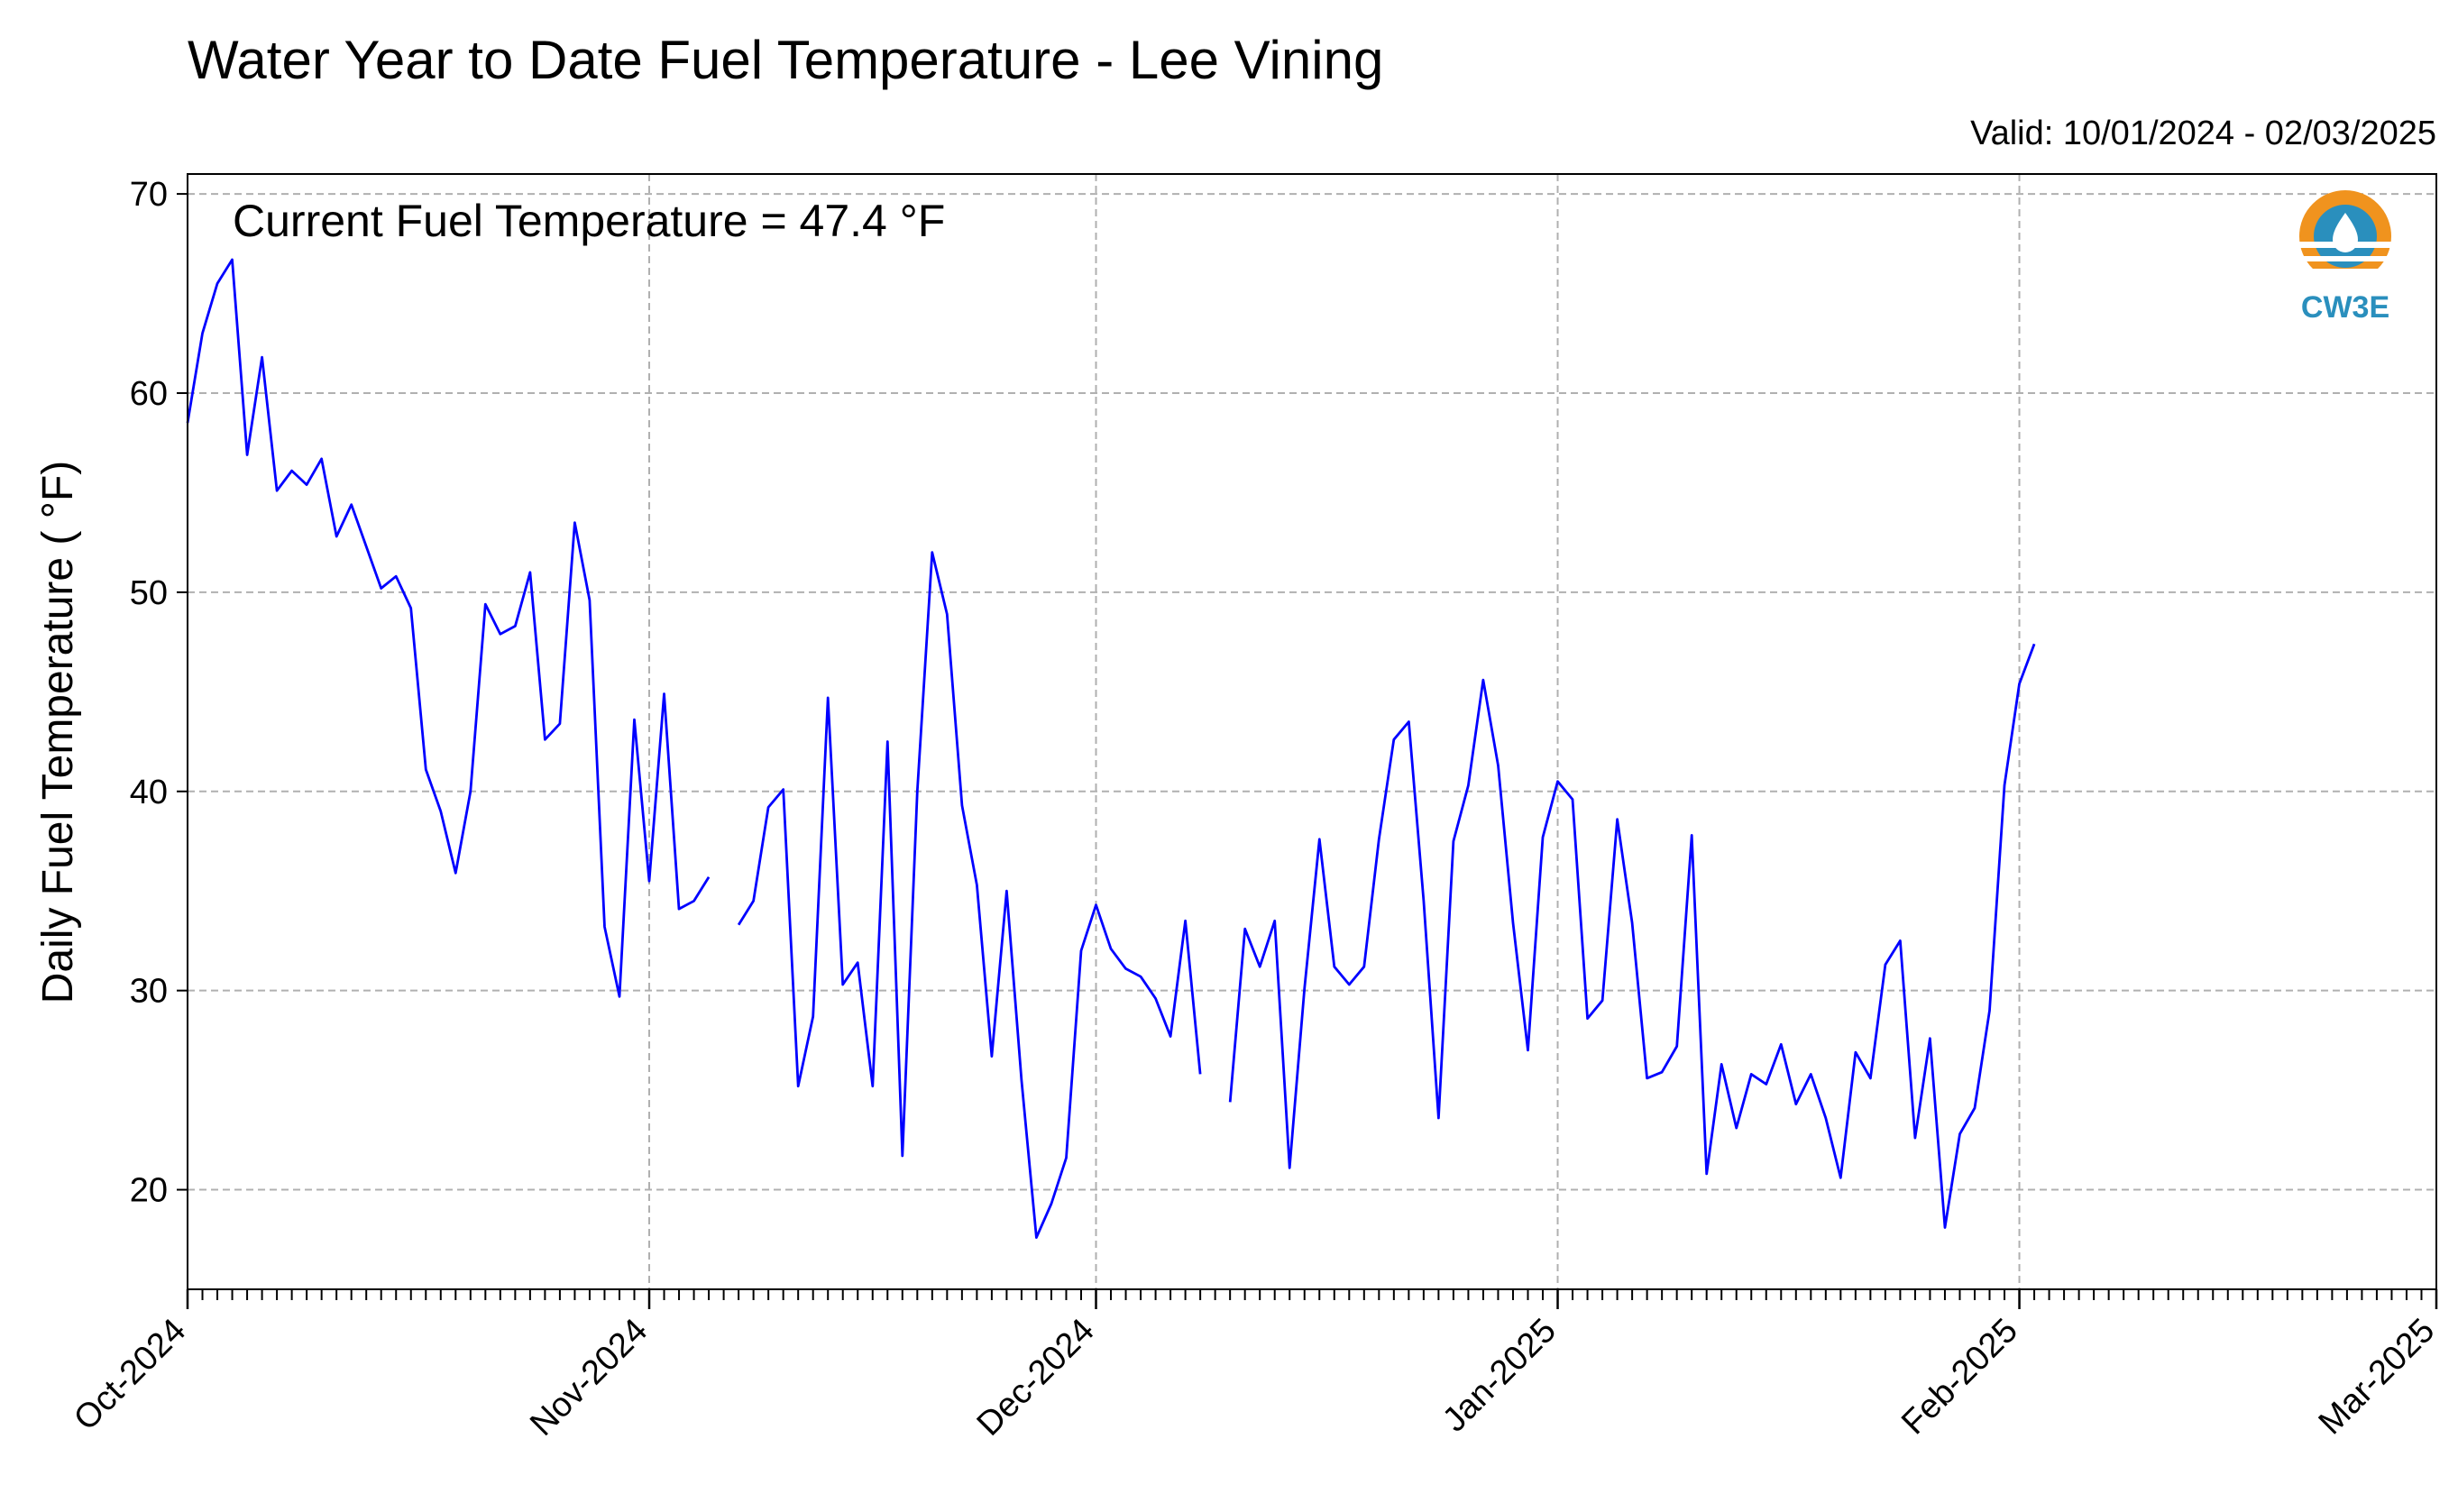 This screenshot has width=2458, height=1512. I want to click on current-value-annotation: Current Fuel Temperature = 47.4 °F, so click(589, 221).